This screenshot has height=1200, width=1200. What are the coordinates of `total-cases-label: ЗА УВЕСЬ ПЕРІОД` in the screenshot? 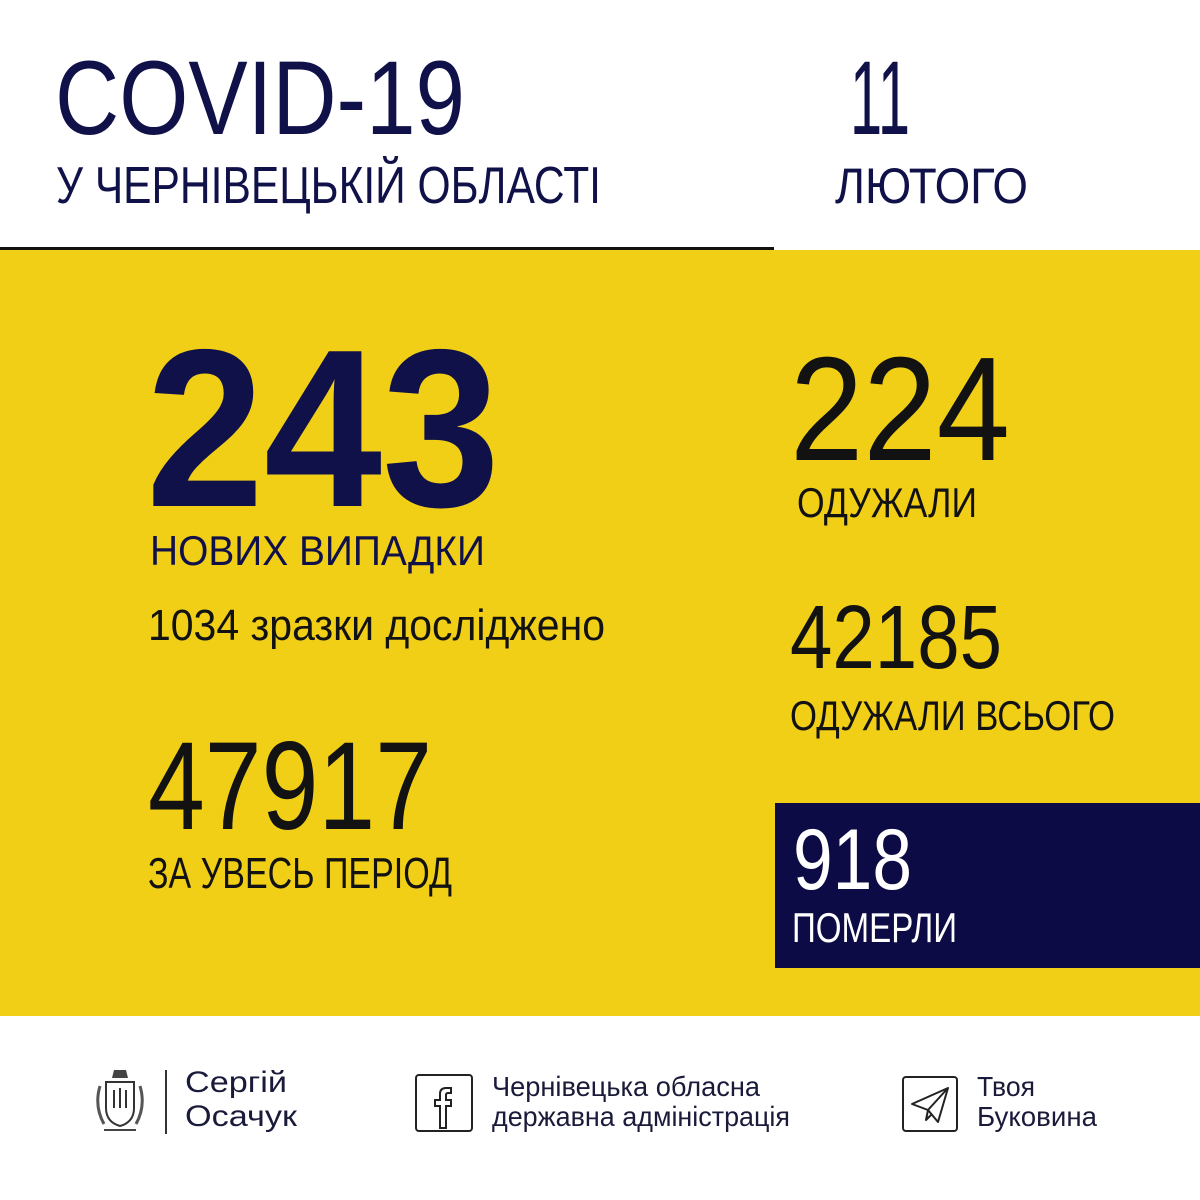 It's located at (300, 873).